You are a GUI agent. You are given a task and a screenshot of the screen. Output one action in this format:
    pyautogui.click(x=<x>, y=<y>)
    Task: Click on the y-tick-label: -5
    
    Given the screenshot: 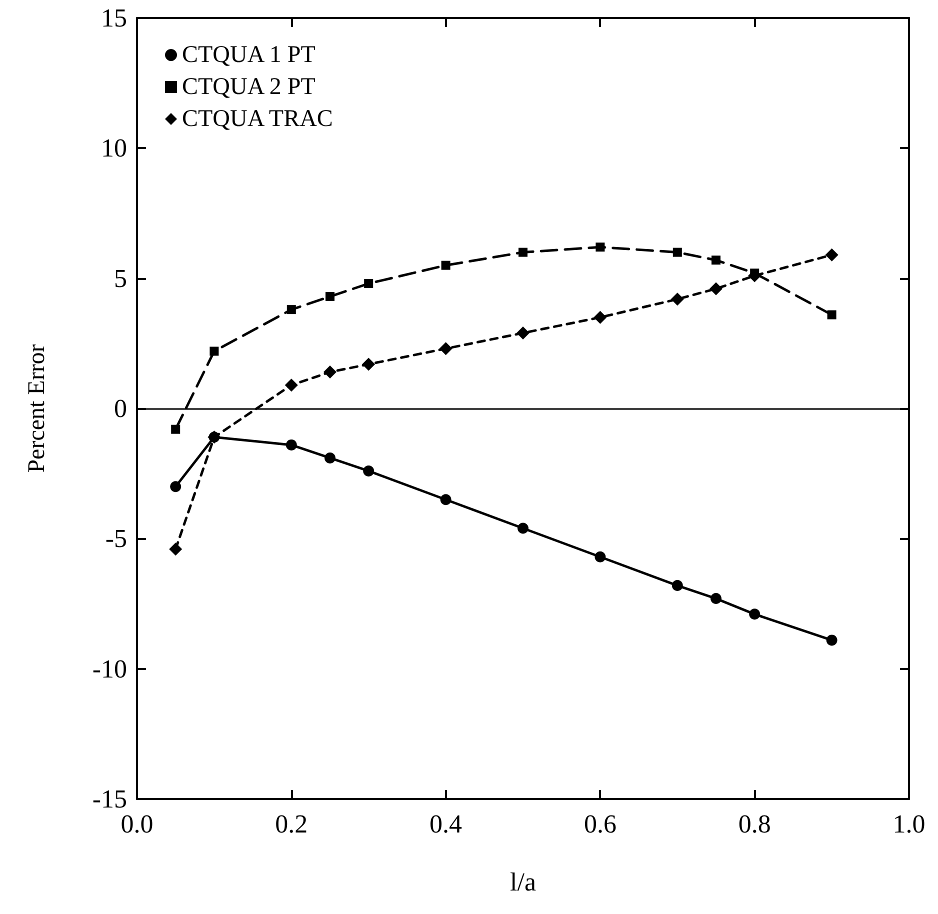 What is the action you would take?
    pyautogui.click(x=116, y=539)
    